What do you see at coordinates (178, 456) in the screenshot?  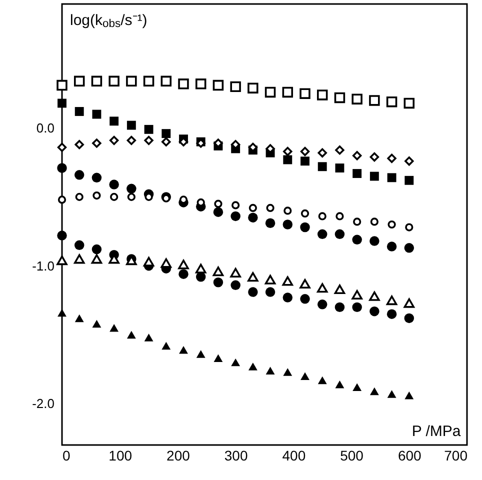 I see `x-tick-label: 200` at bounding box center [178, 456].